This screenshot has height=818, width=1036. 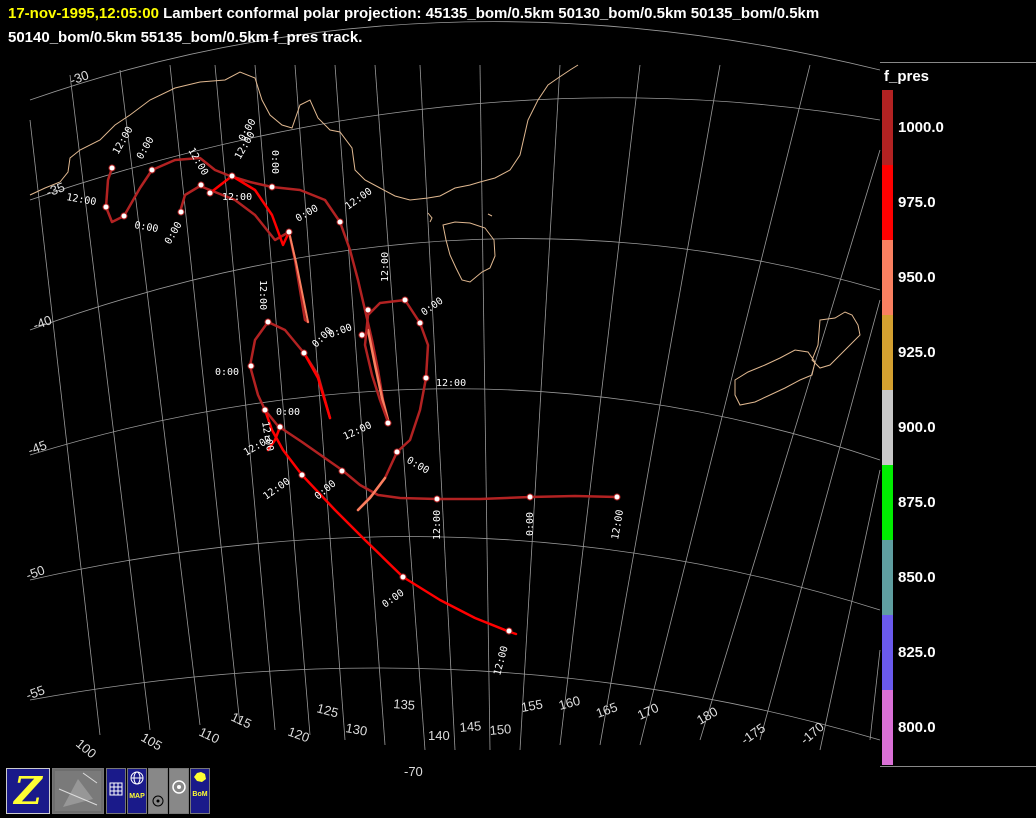 I want to click on lon-label: 115, so click(x=241, y=720).